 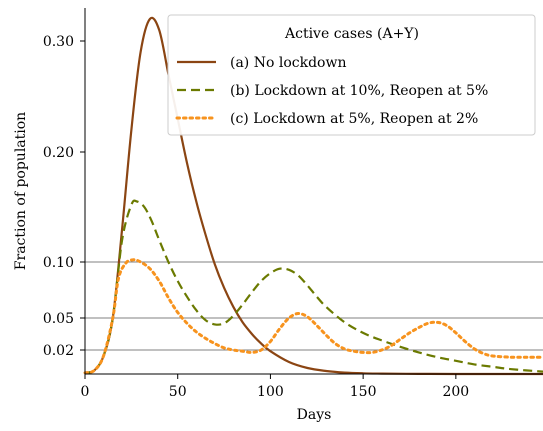 I want to click on x-tick-label: 200, so click(x=455, y=392).